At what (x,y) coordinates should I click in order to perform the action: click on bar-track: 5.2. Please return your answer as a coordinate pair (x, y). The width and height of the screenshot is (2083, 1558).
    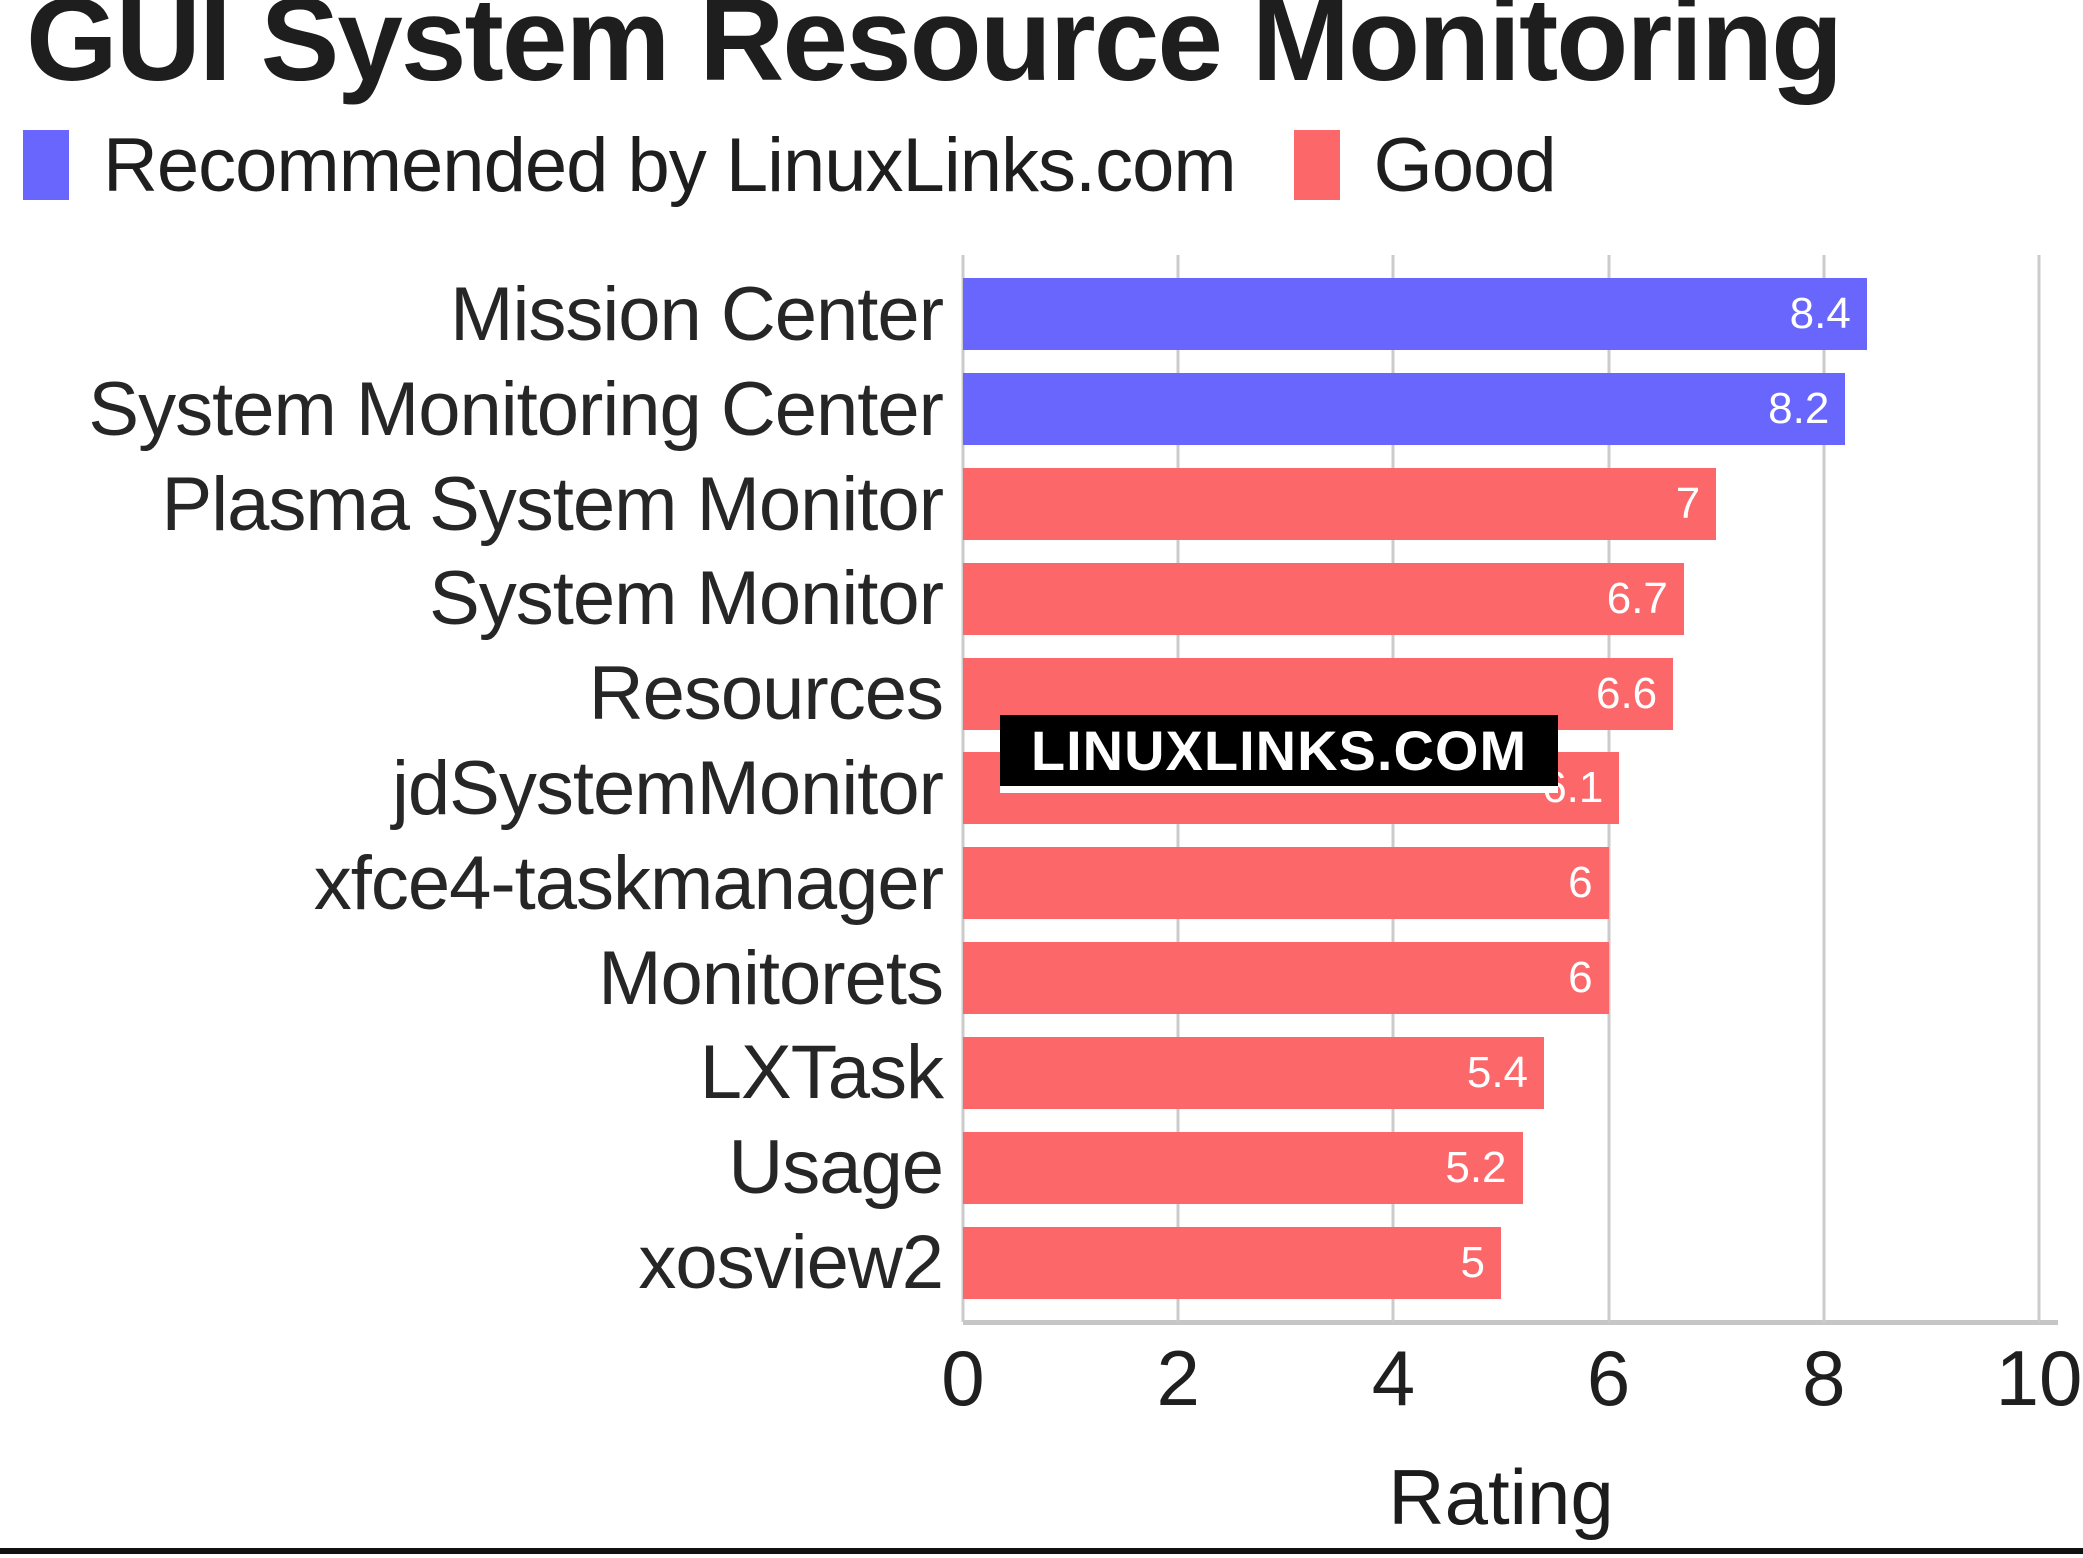
    Looking at the image, I should click on (1501, 1167).